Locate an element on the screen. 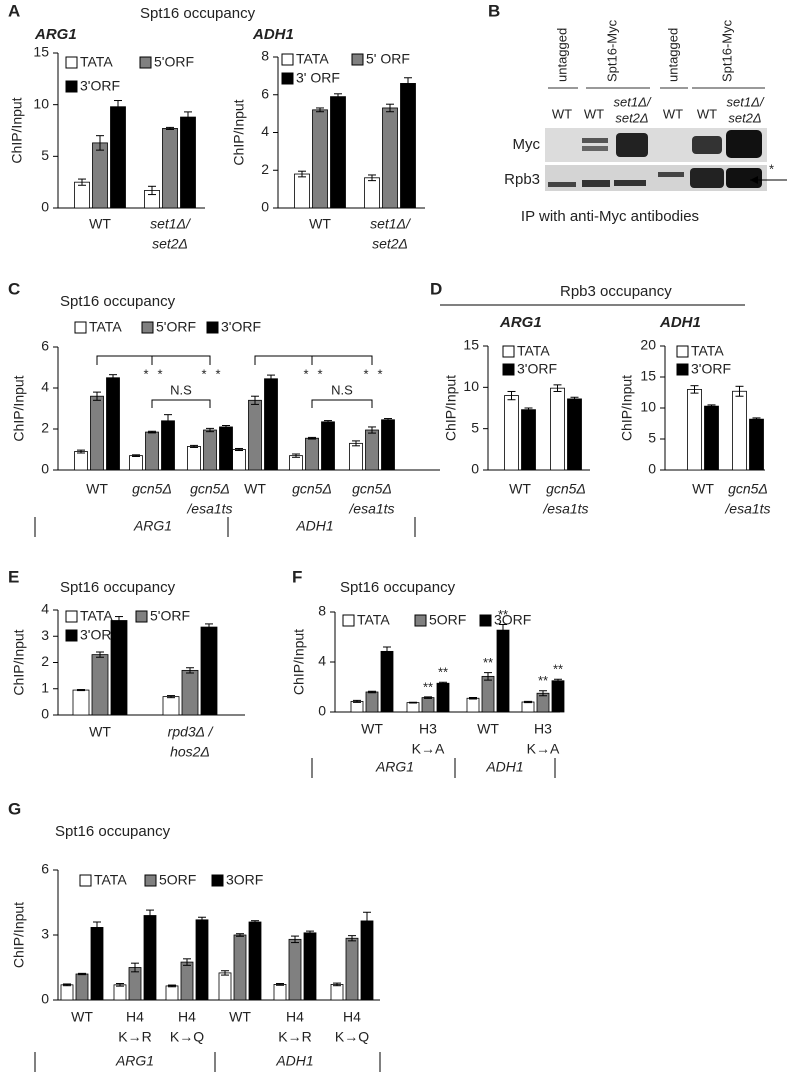 This screenshot has height=1073, width=792. y-tick-label: 15 is located at coordinates (648, 376).